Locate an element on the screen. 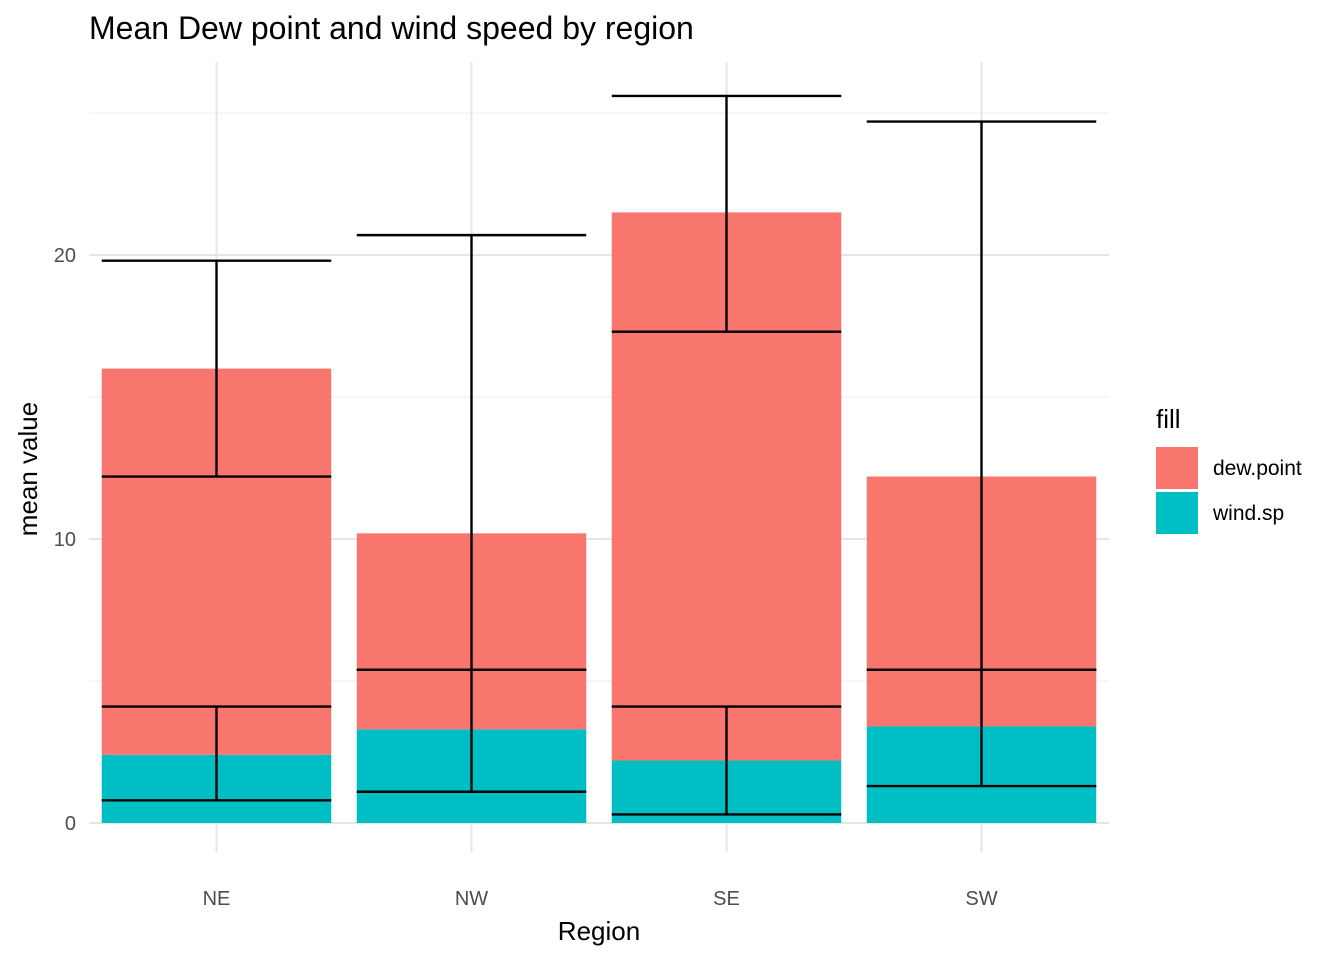 The height and width of the screenshot is (960, 1344). y-tick-label: 0 is located at coordinates (70, 824).